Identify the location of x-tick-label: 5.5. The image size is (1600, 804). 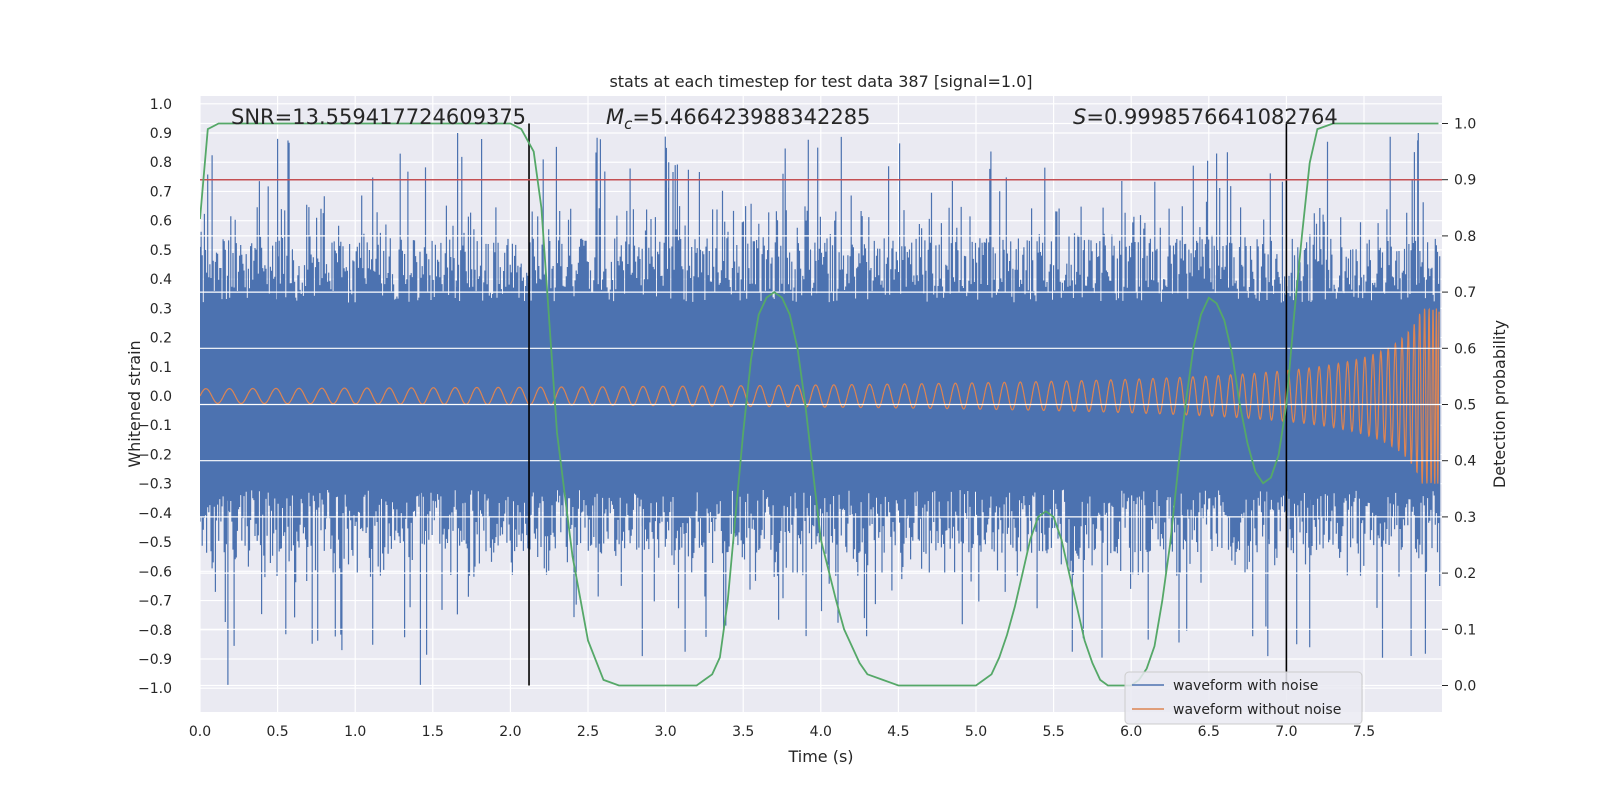
(1053, 732).